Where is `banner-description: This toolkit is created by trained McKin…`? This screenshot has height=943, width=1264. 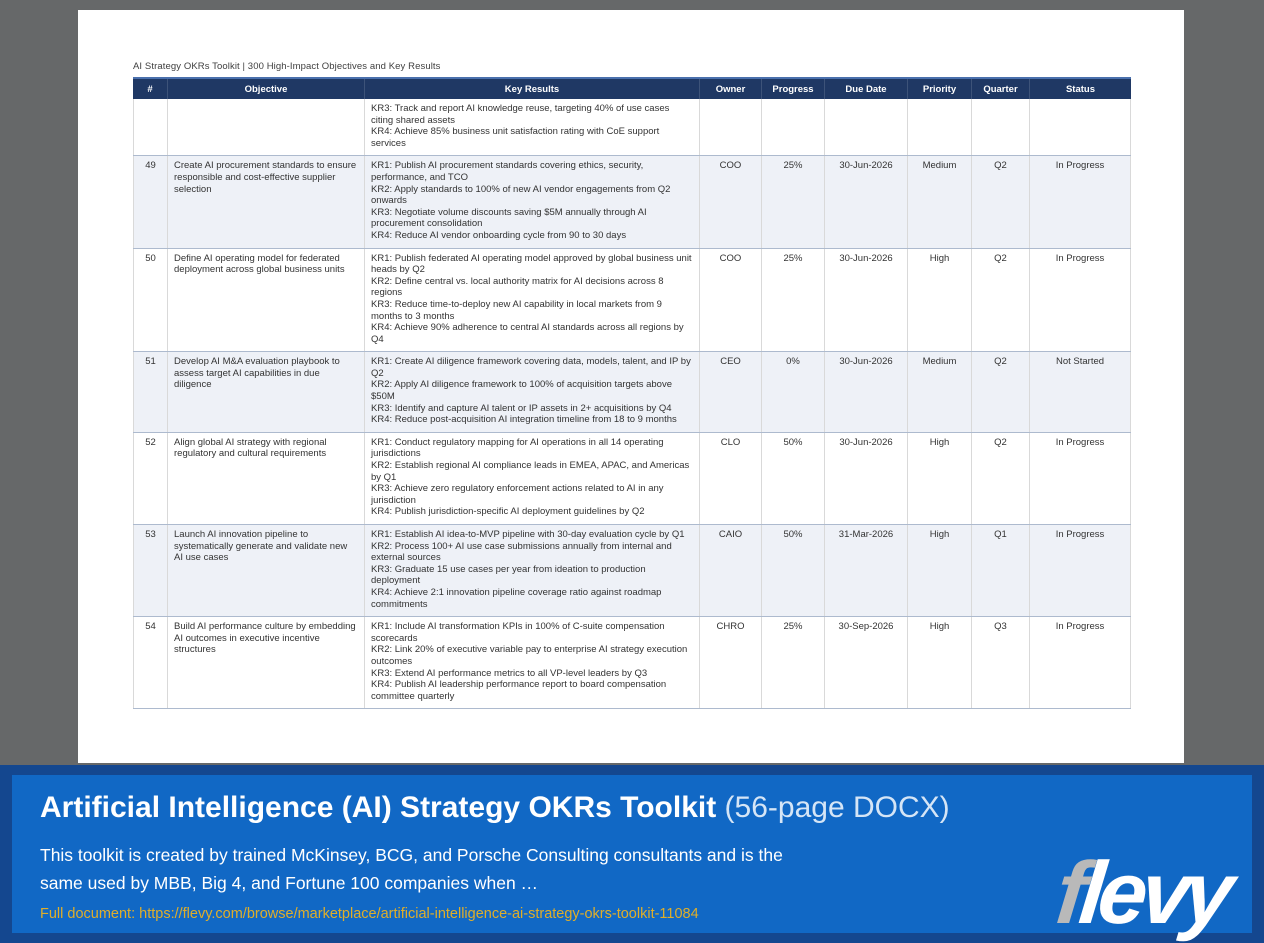
banner-description: This toolkit is created by trained McKin… is located at coordinates (411, 869).